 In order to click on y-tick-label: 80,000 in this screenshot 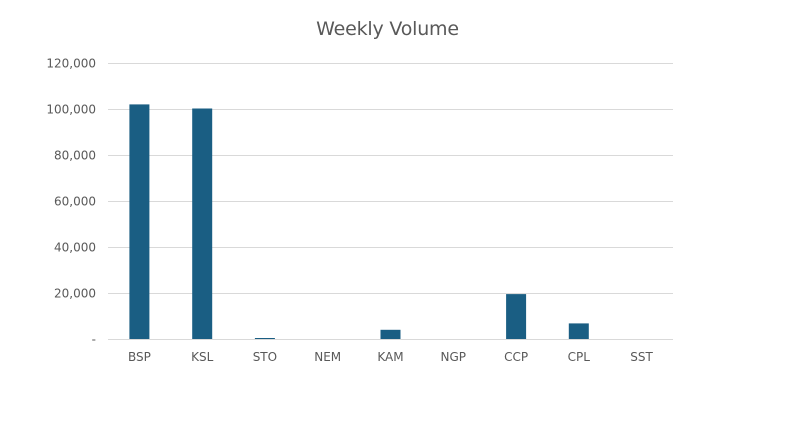, I will do `click(75, 156)`.